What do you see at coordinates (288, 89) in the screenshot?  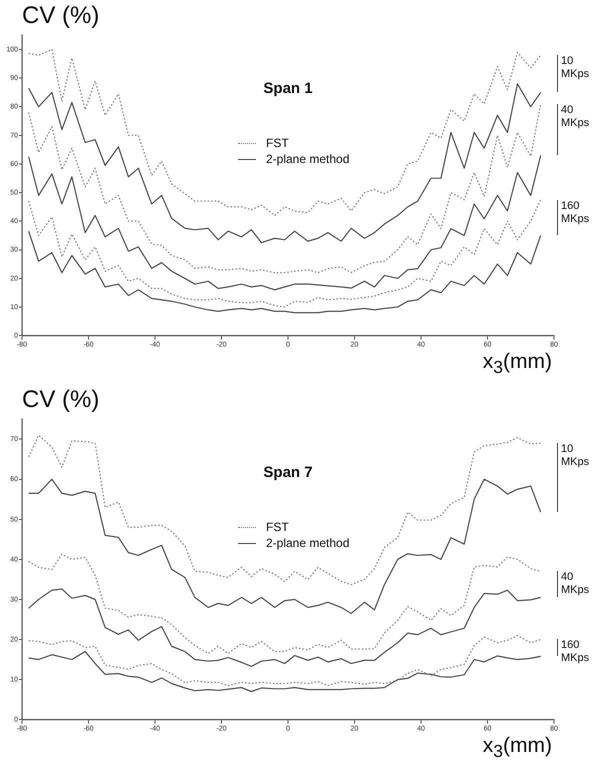 I see `text: Span 1` at bounding box center [288, 89].